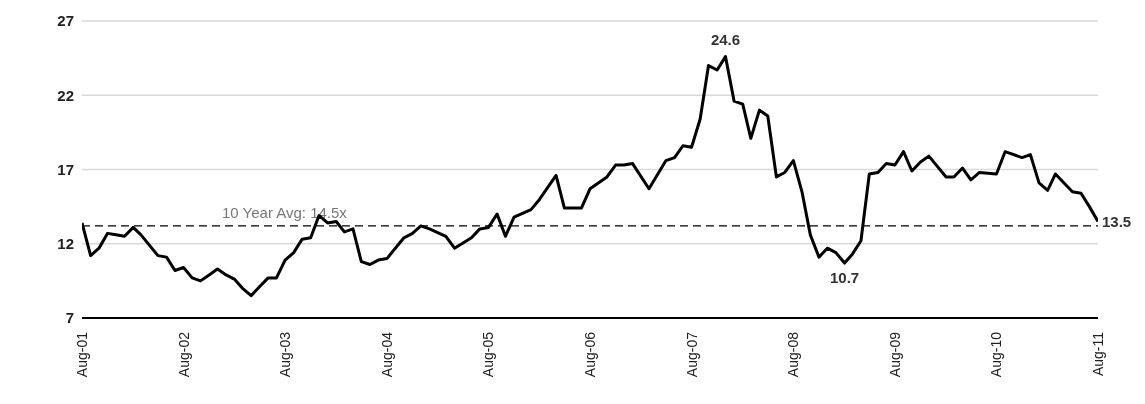 Image resolution: width=1145 pixels, height=404 pixels. I want to click on annotation: 10 Year Avg: 14.5x, so click(285, 212).